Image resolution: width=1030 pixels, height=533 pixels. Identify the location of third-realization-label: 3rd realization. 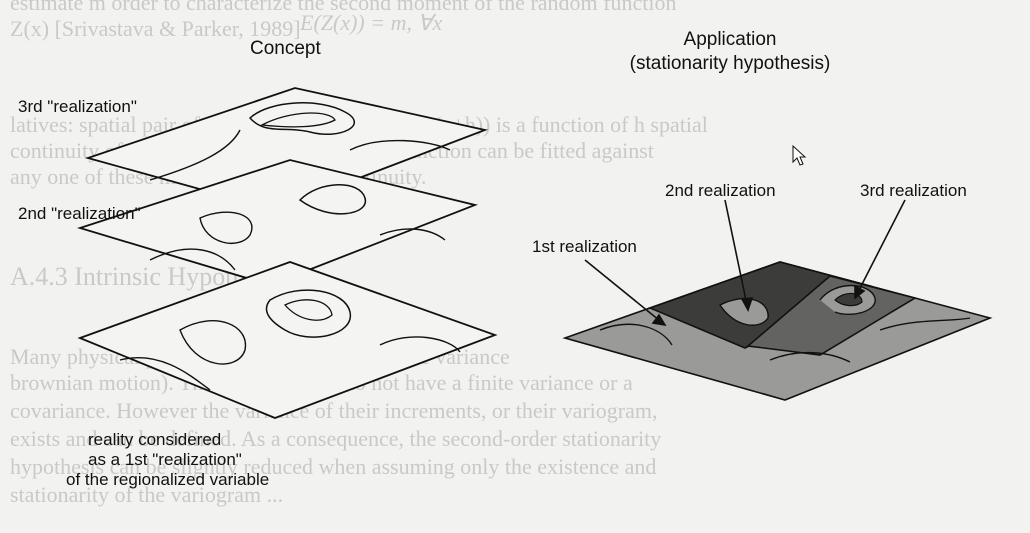
(913, 190).